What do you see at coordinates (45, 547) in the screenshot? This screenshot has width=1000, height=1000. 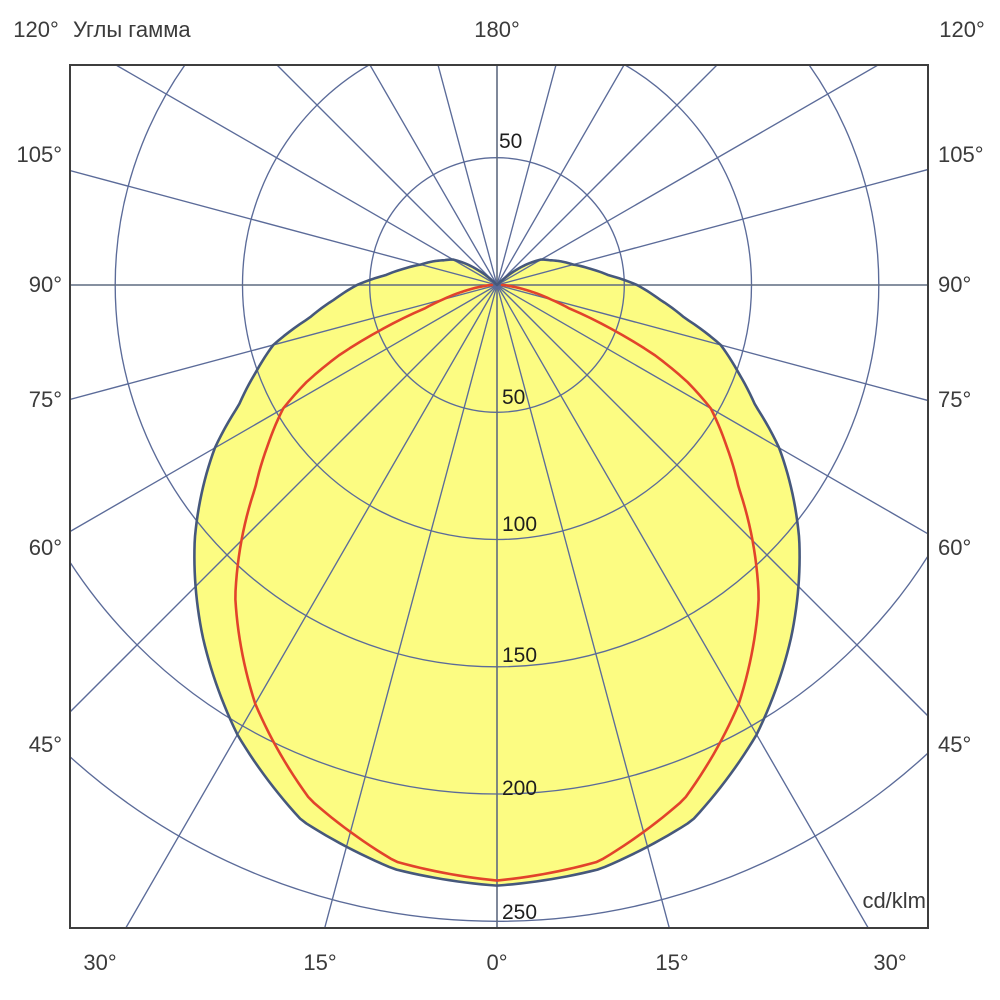 I see `gamma-label-60-left: 60°` at bounding box center [45, 547].